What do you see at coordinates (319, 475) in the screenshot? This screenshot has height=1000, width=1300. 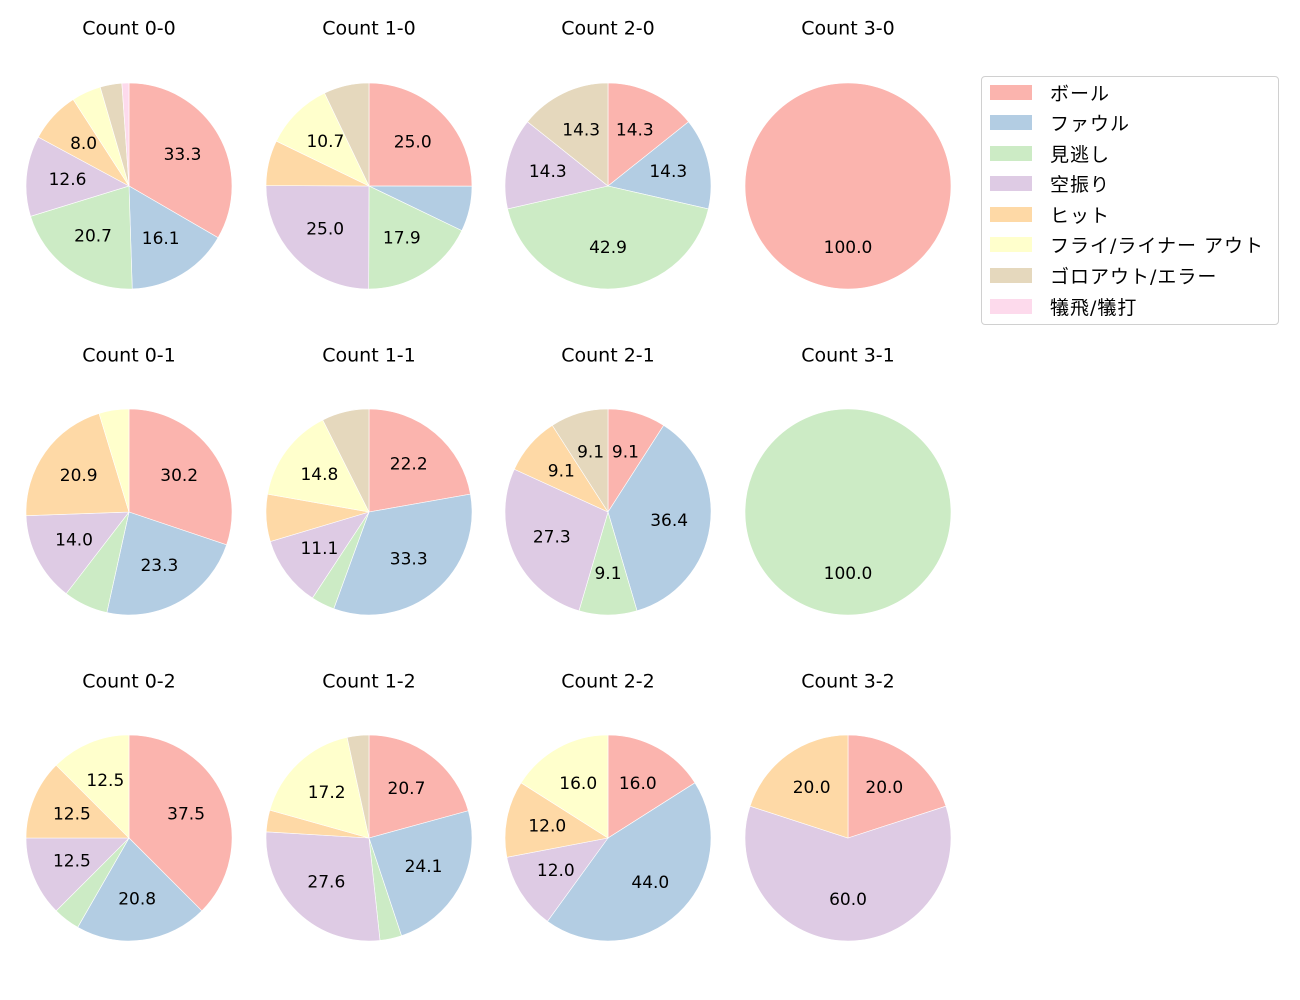 I see `pie-slice-label: 14.8` at bounding box center [319, 475].